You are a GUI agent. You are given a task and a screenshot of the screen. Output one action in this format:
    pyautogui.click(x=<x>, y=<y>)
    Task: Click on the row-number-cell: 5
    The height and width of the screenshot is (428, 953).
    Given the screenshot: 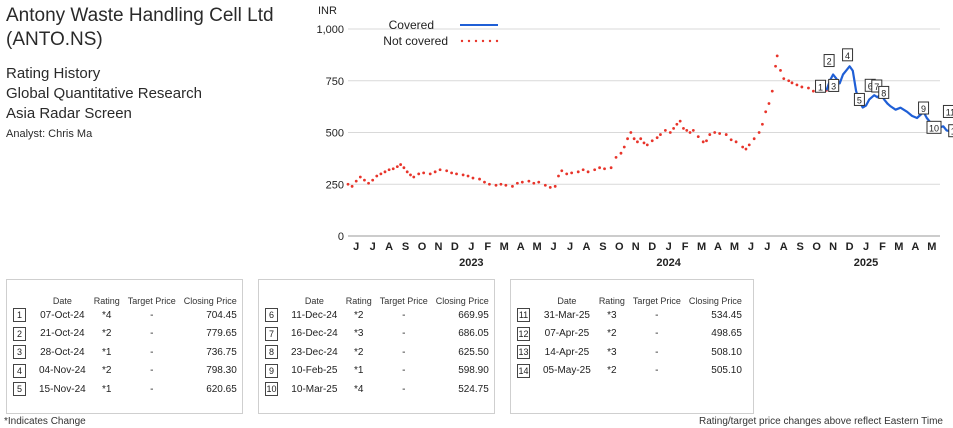 What is the action you would take?
    pyautogui.click(x=23, y=389)
    